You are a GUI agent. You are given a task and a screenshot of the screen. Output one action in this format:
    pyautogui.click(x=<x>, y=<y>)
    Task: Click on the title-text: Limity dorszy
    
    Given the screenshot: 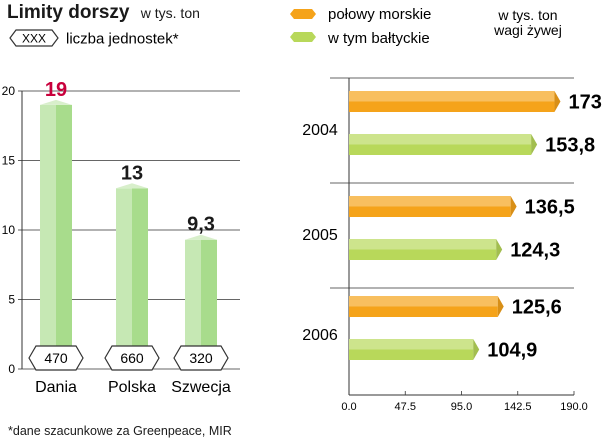 What is the action you would take?
    pyautogui.click(x=68, y=12)
    